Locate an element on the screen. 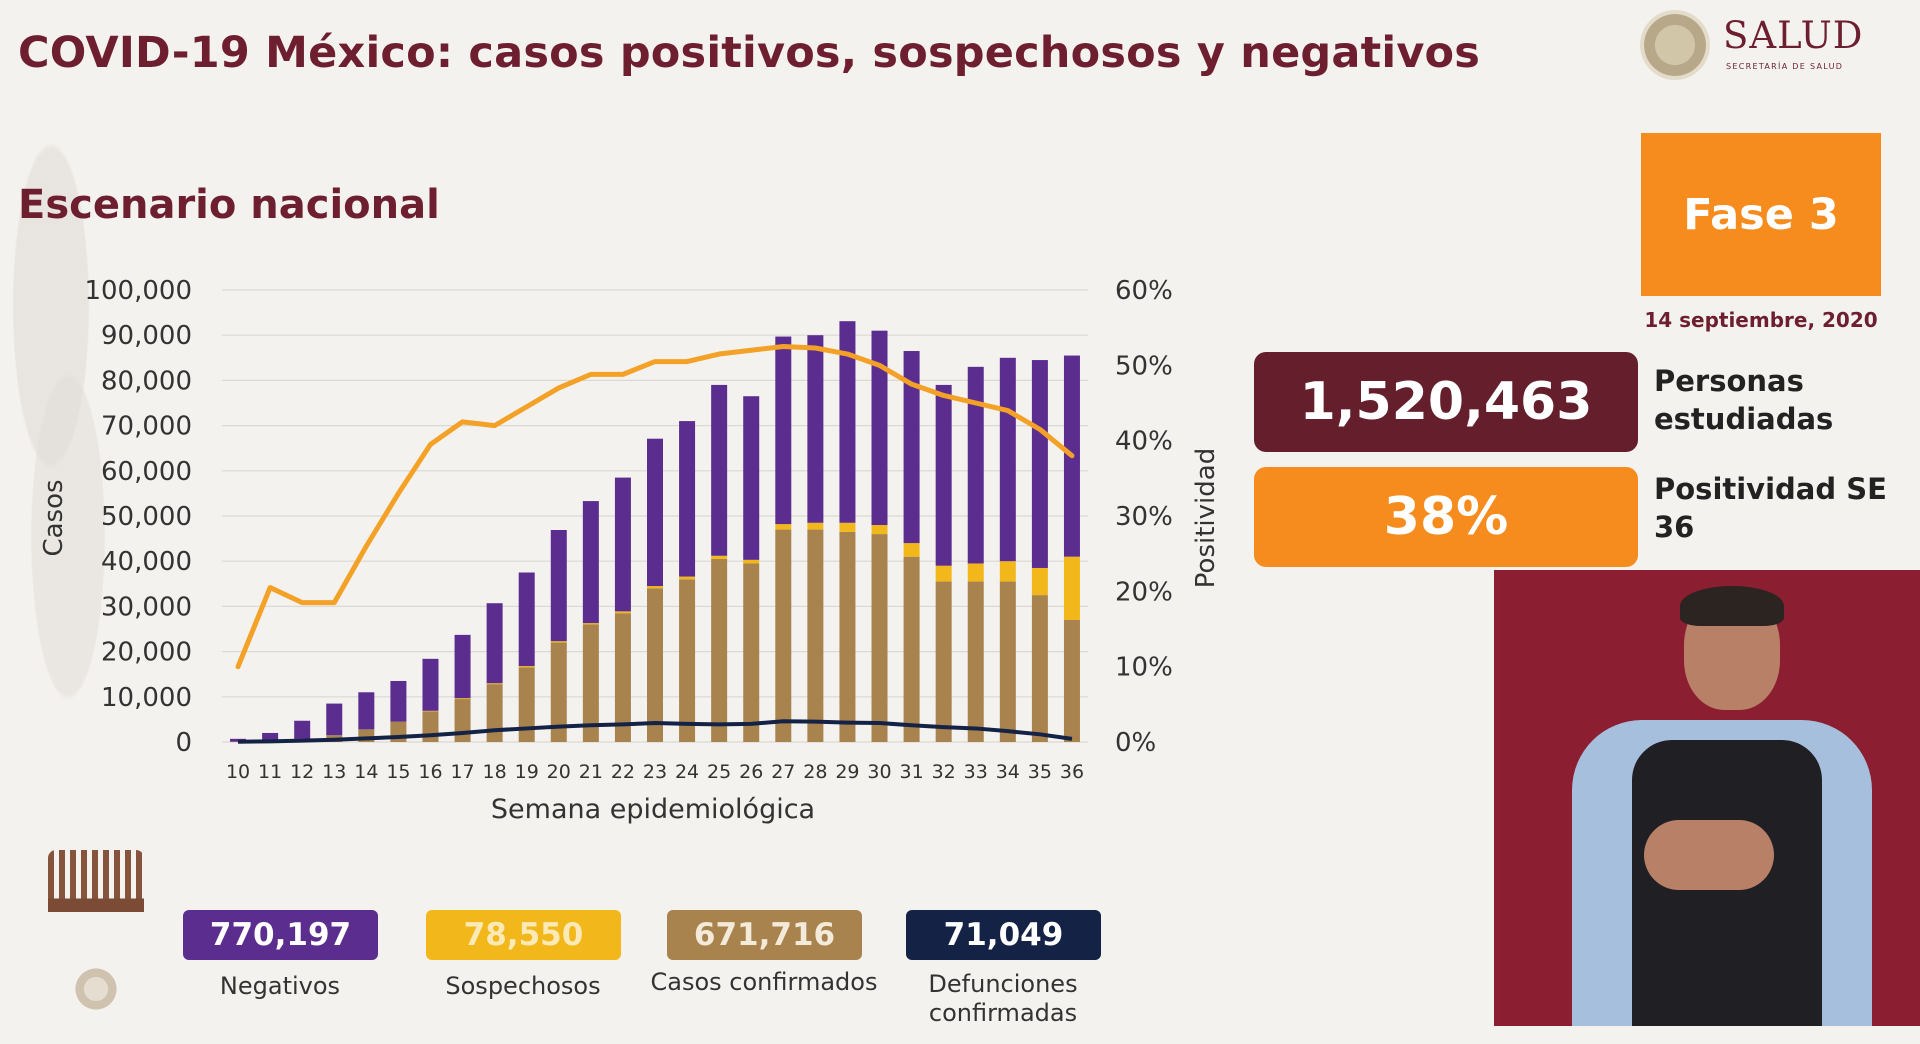 Image resolution: width=1920 pixels, height=1044 pixels. x-tick-label: 22 is located at coordinates (623, 772).